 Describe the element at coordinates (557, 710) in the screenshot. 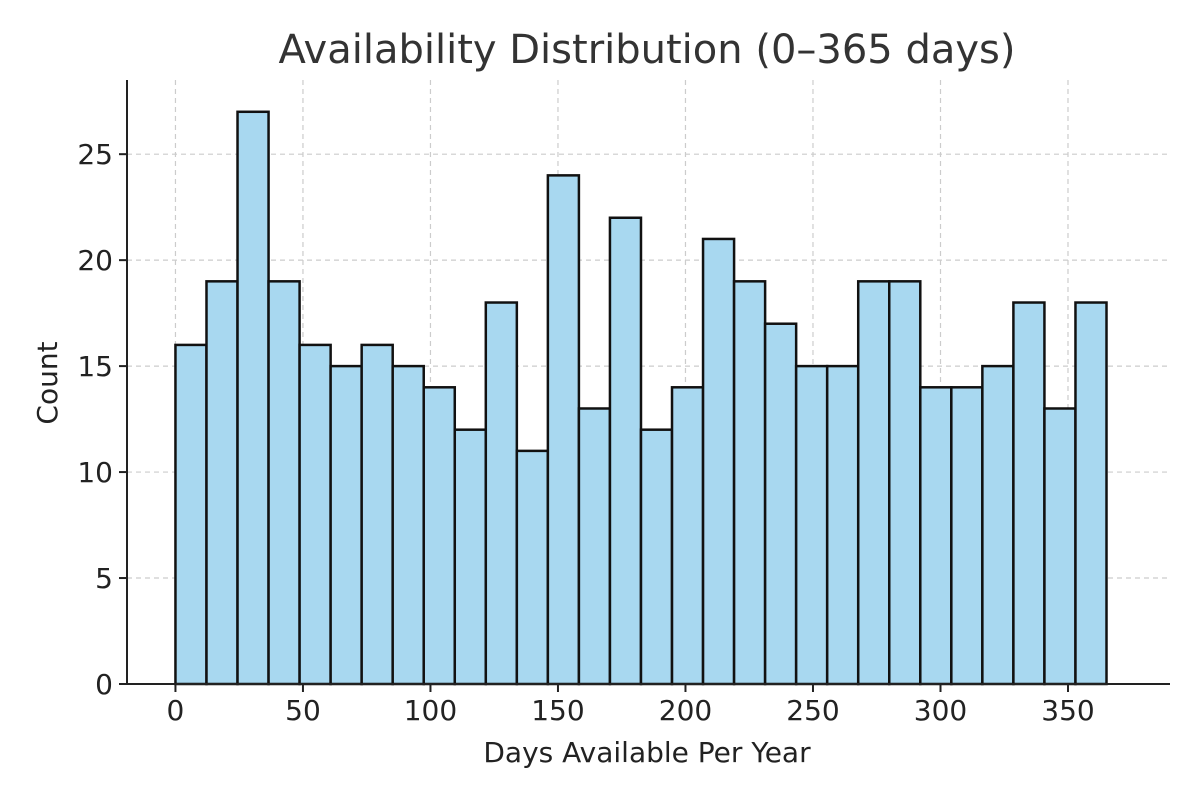

I see `x-tick-label-150: 150` at that location.